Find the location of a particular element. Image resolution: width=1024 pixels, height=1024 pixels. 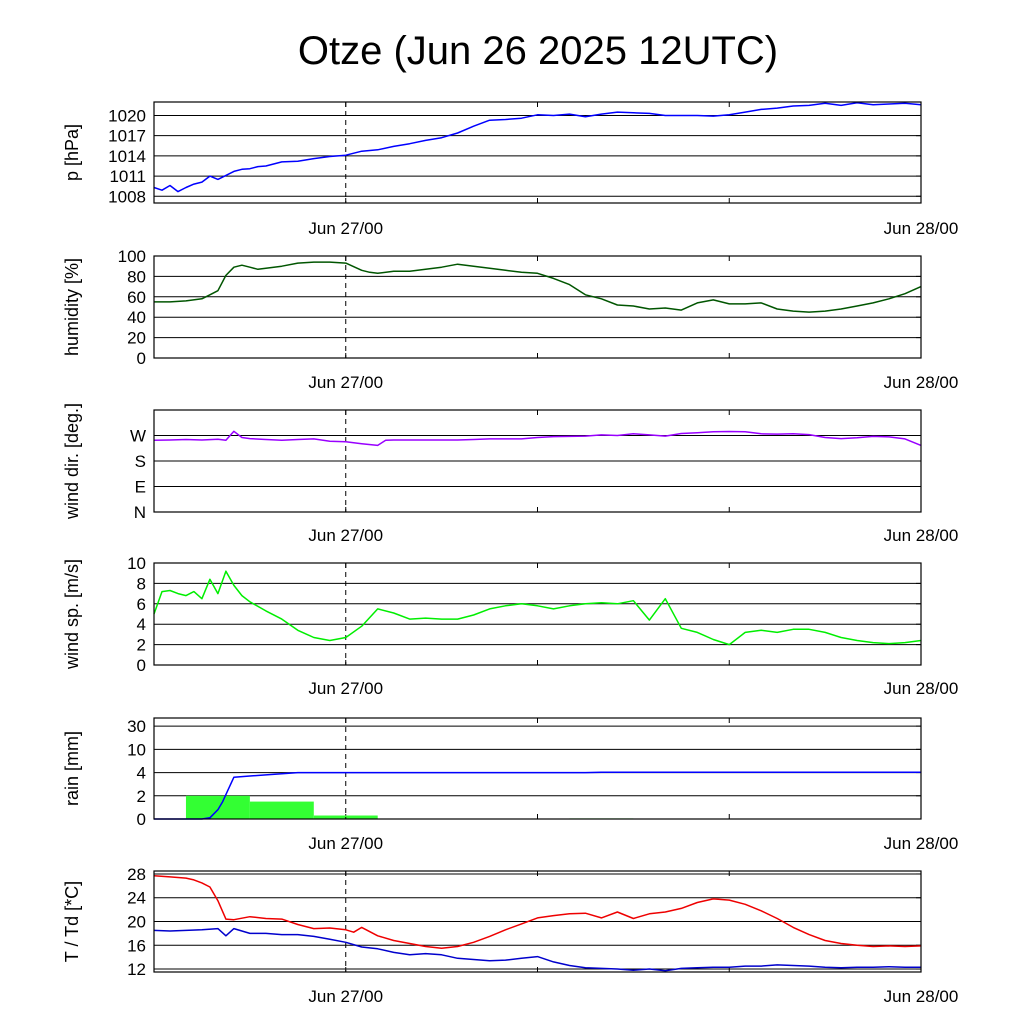

panel-3: 02 46 810 wind sp. [m/s] Jun 27/00 Jun 28/00 is located at coordinates (510, 626).